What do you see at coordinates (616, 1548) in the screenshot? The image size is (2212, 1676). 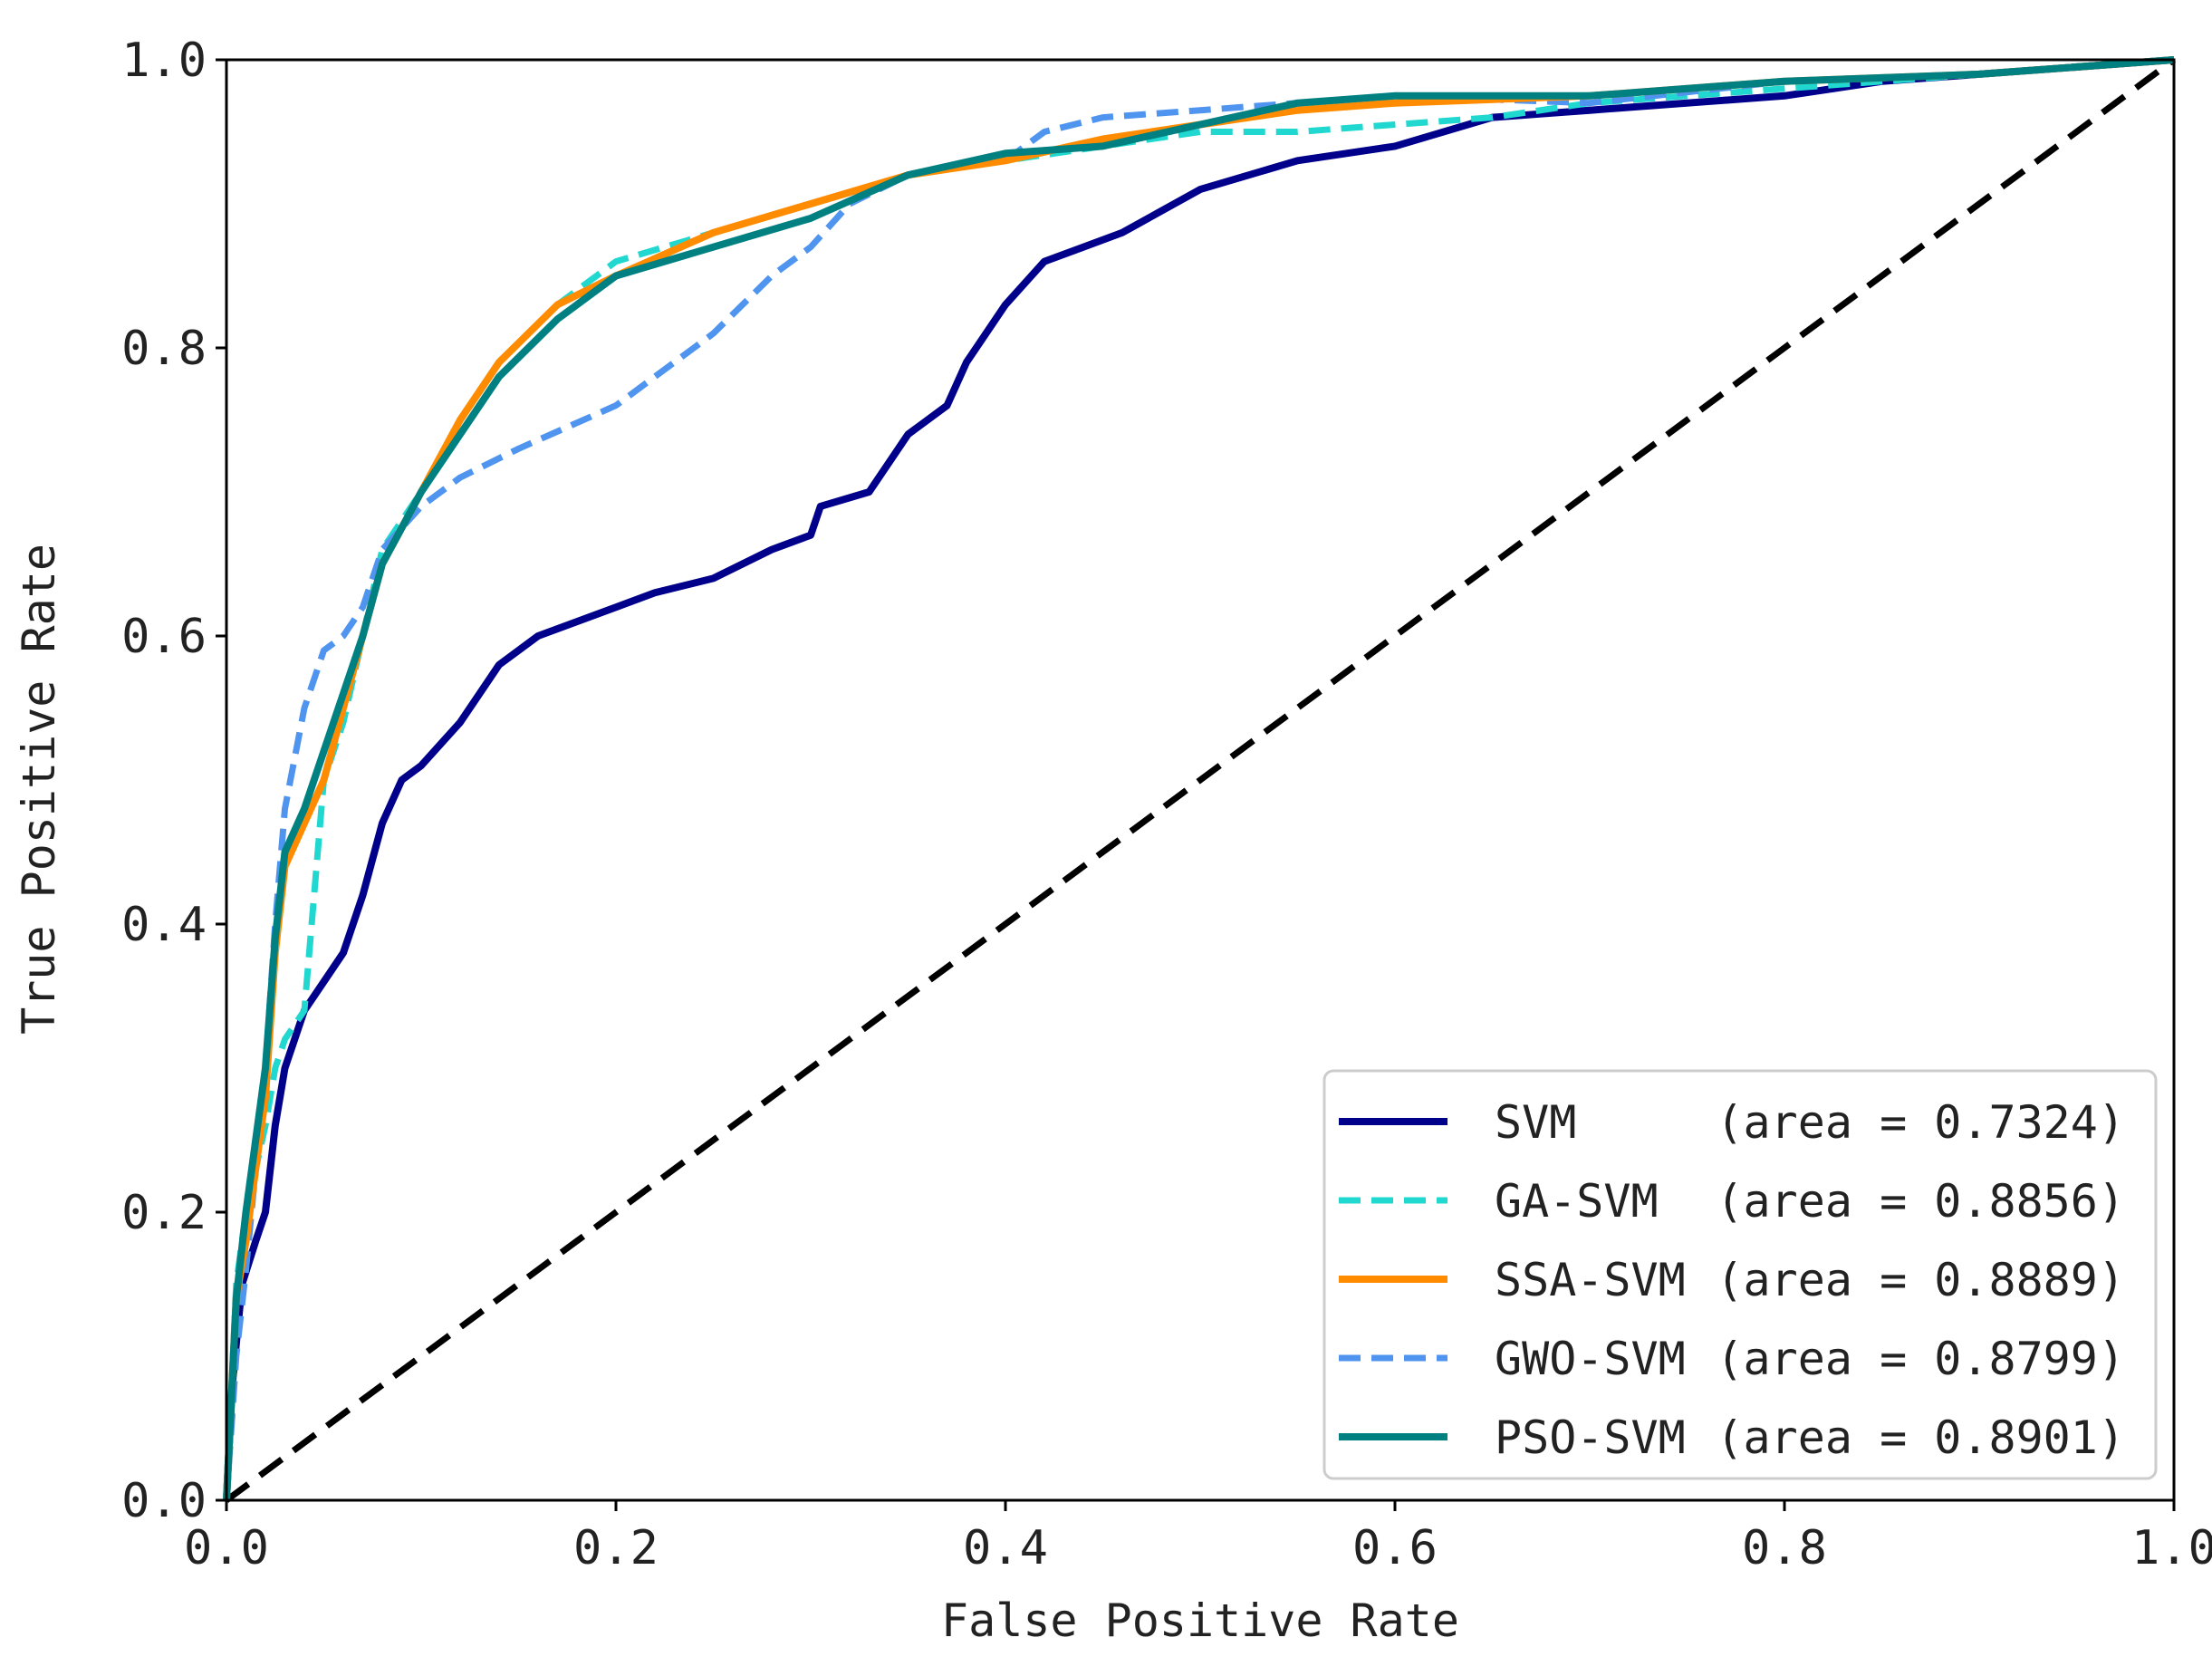 I see `x-tick-label: 0.2` at bounding box center [616, 1548].